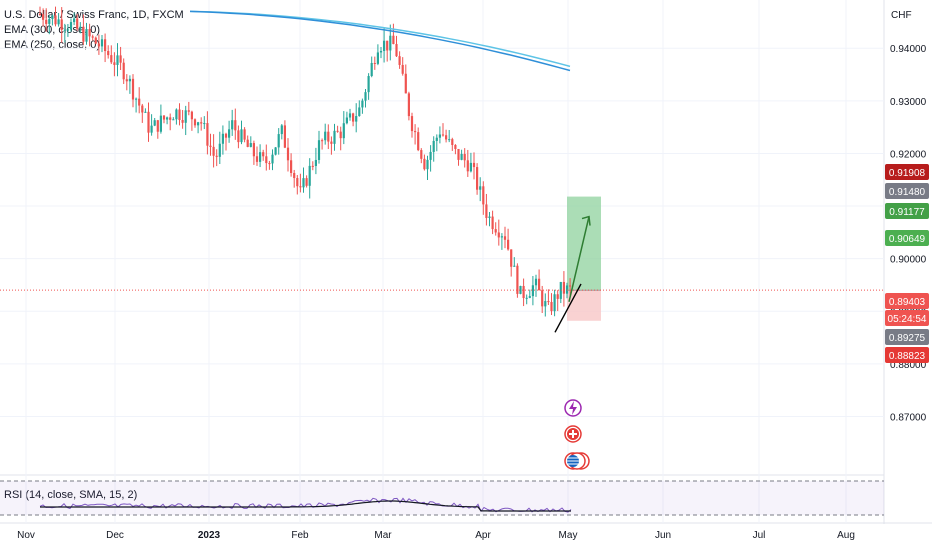 The height and width of the screenshot is (550, 932). I want to click on lightning-icon, so click(573, 408).